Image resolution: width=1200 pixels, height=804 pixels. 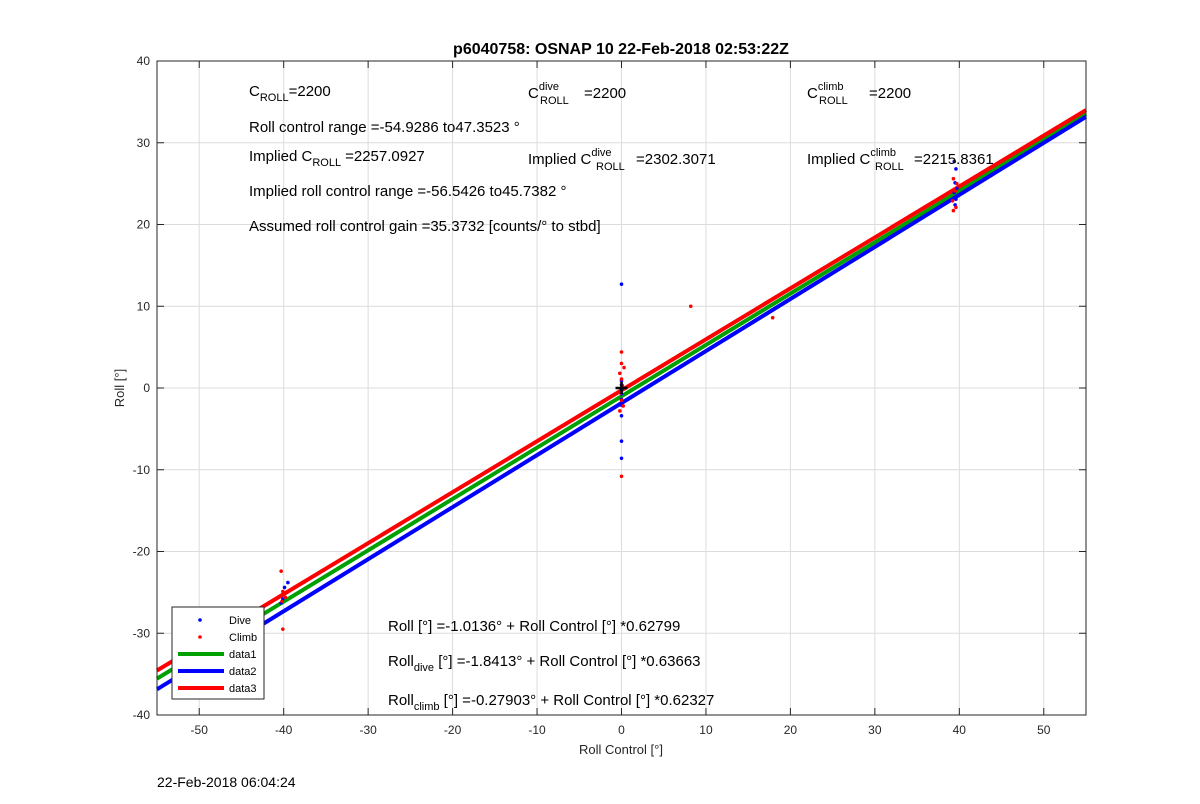 I want to click on legend-label-climb: Climb, so click(x=243, y=638).